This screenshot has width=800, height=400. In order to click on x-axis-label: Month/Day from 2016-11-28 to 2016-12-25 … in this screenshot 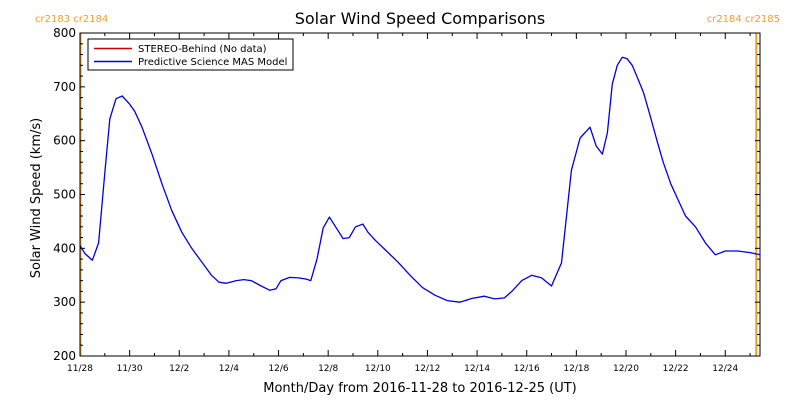, I will do `click(419, 388)`.